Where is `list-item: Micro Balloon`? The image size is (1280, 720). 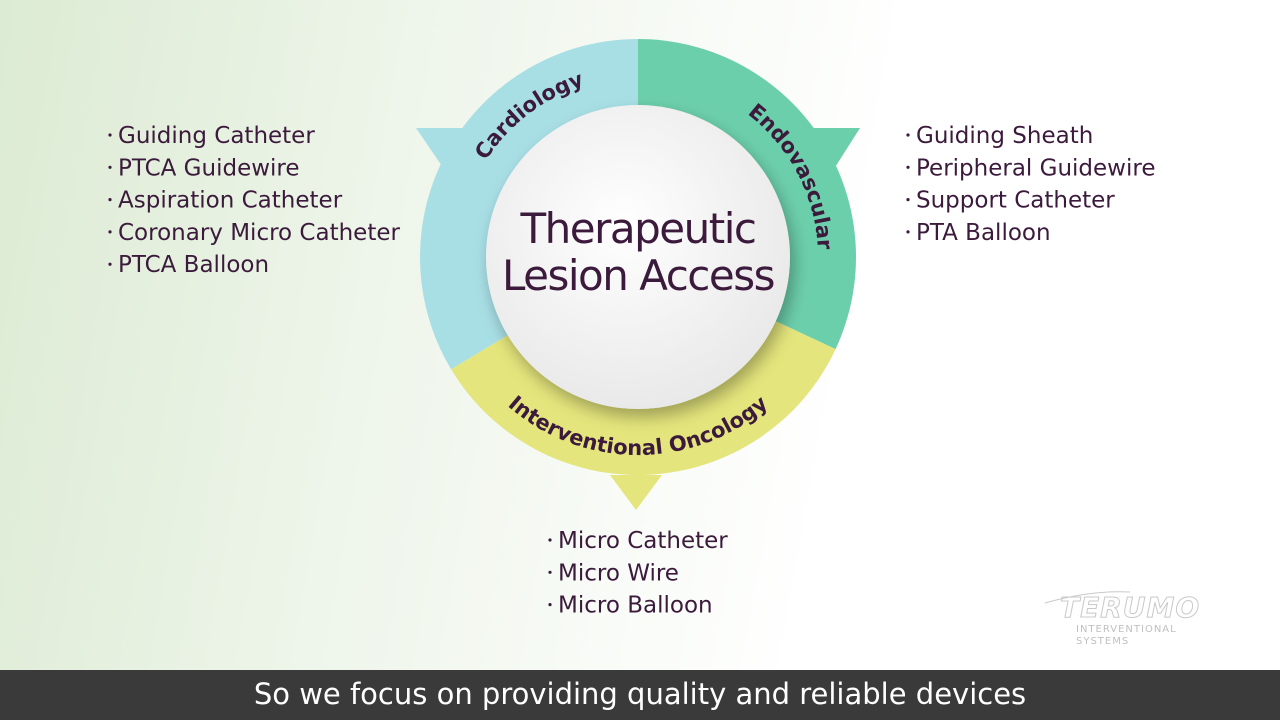 list-item: Micro Balloon is located at coordinates (635, 606).